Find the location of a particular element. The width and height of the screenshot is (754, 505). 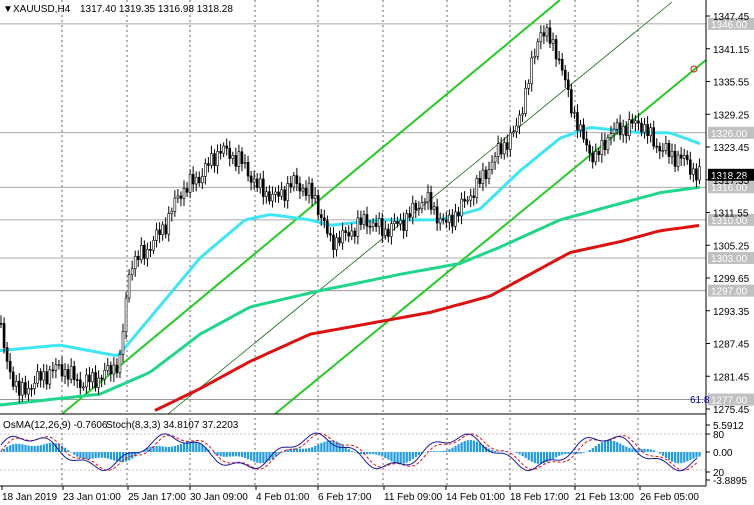

time-axis-label: 18 Feb 17:00 is located at coordinates (539, 497).